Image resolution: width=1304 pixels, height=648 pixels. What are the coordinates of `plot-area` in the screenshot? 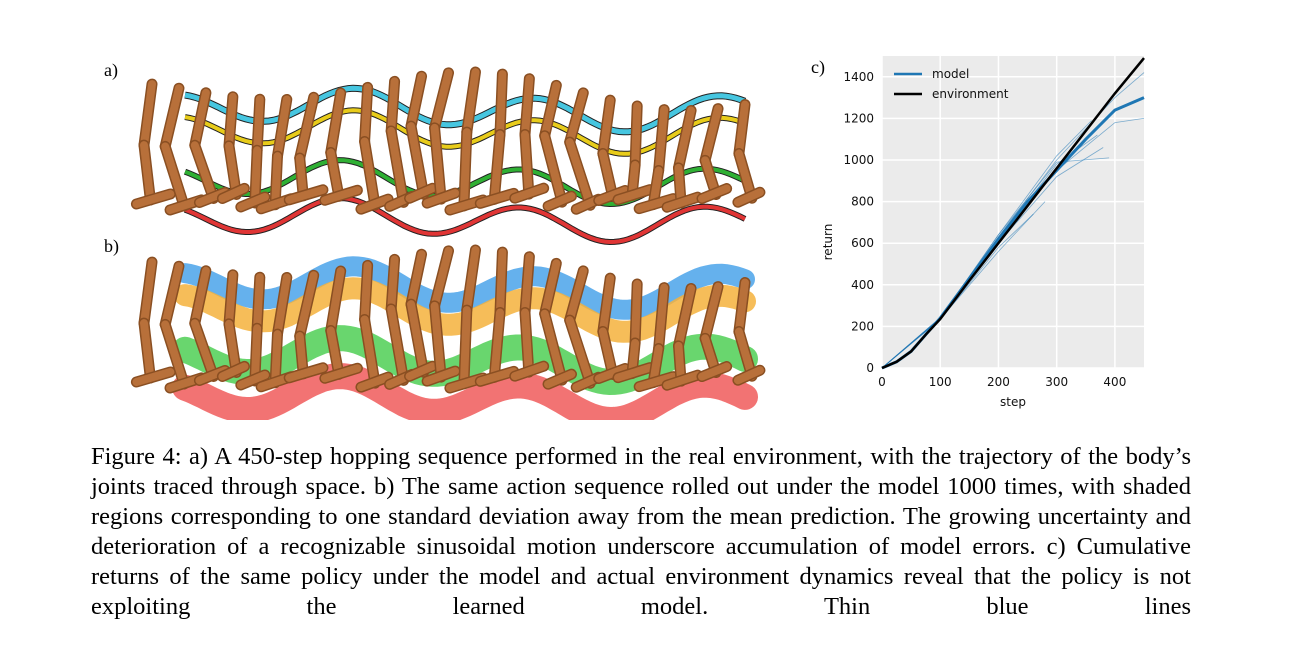 It's located at (1013, 212).